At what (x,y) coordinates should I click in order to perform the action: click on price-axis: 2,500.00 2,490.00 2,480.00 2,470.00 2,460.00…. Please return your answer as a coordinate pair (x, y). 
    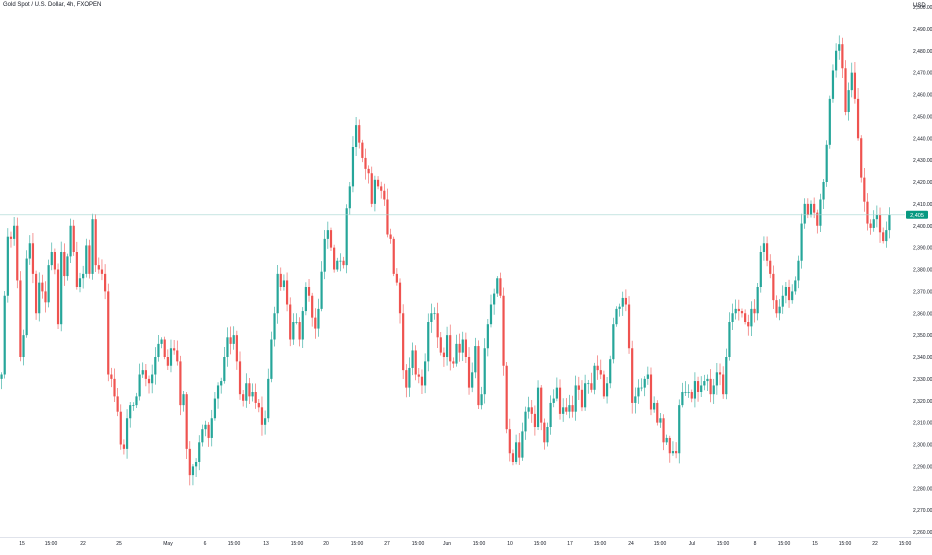
    Looking at the image, I should click on (922, 270).